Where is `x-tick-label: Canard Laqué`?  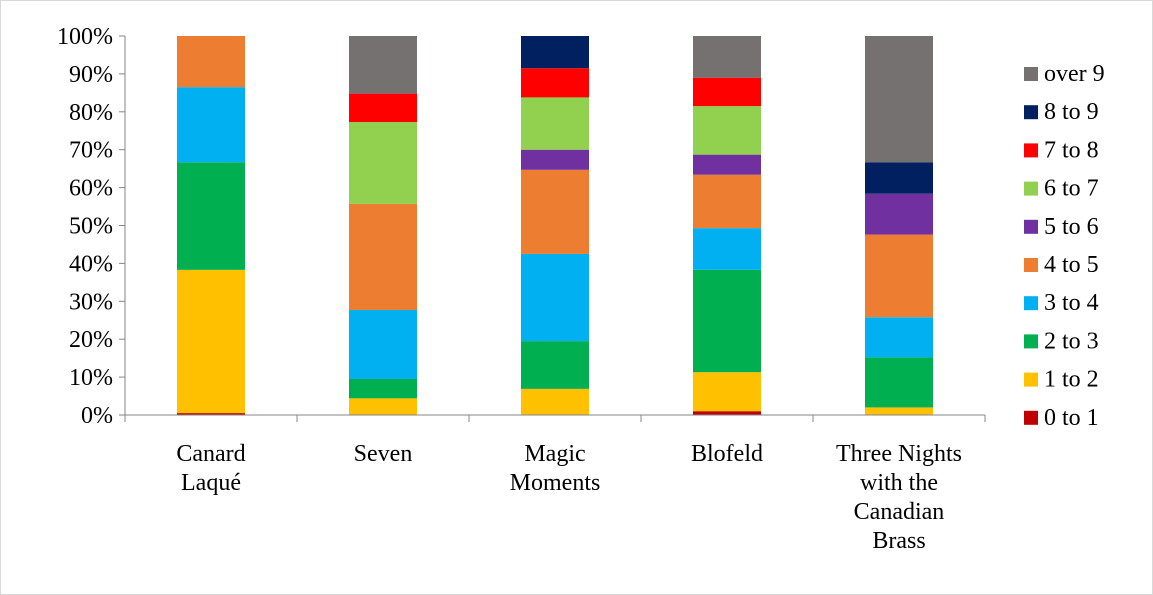
x-tick-label: Canard Laqué is located at coordinates (210, 468).